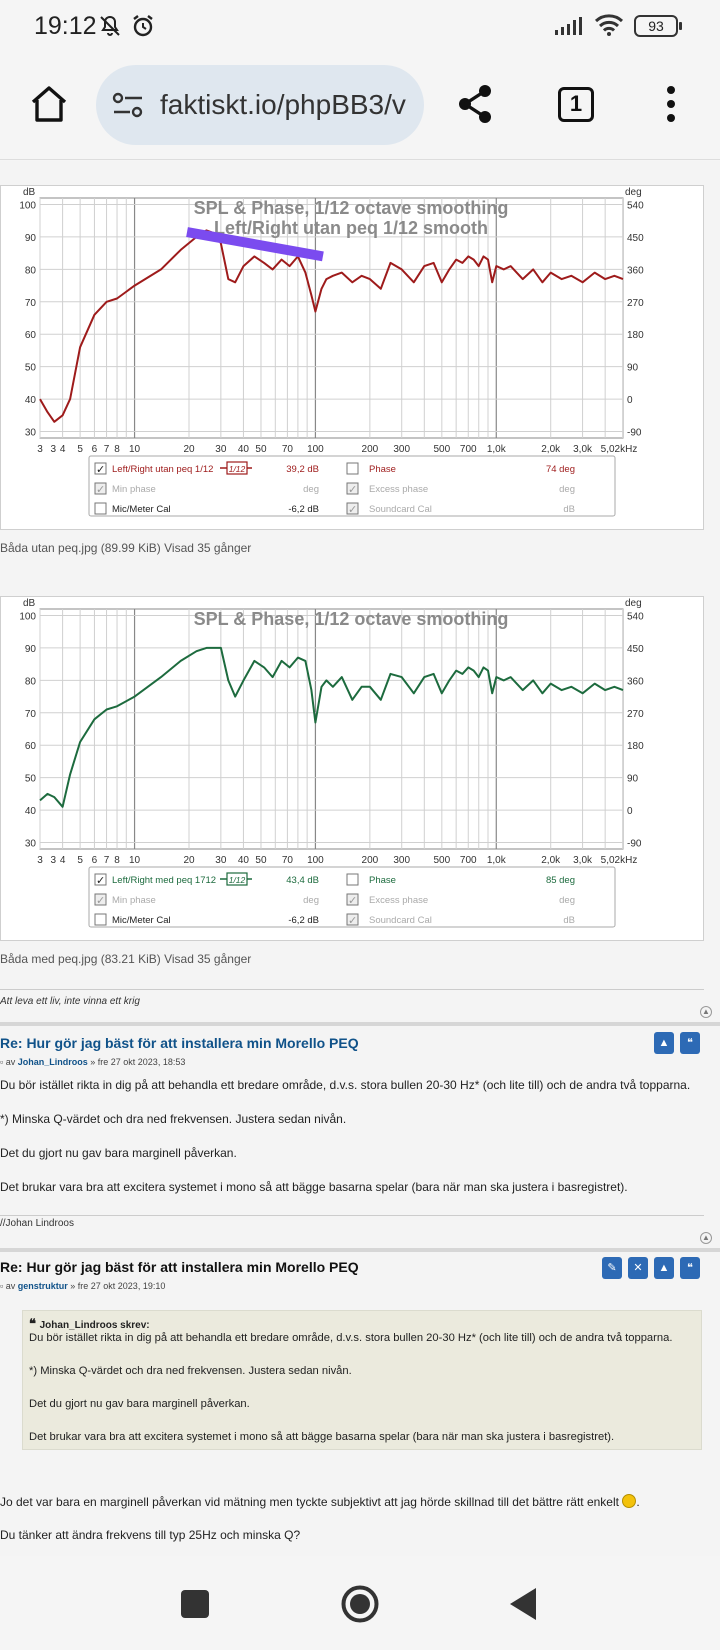  I want to click on legend-label: Soundcard Cal, so click(400, 509).